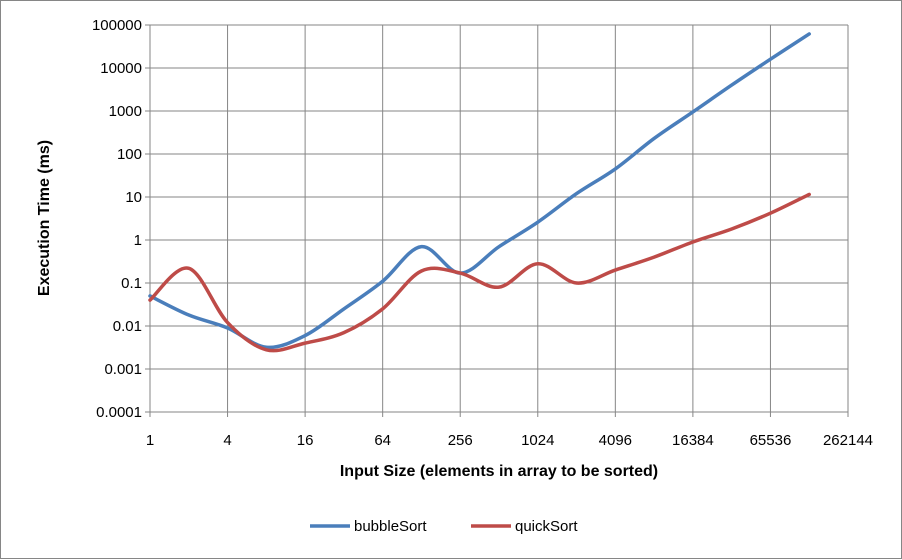  I want to click on x-tick-label: 4096, so click(615, 440).